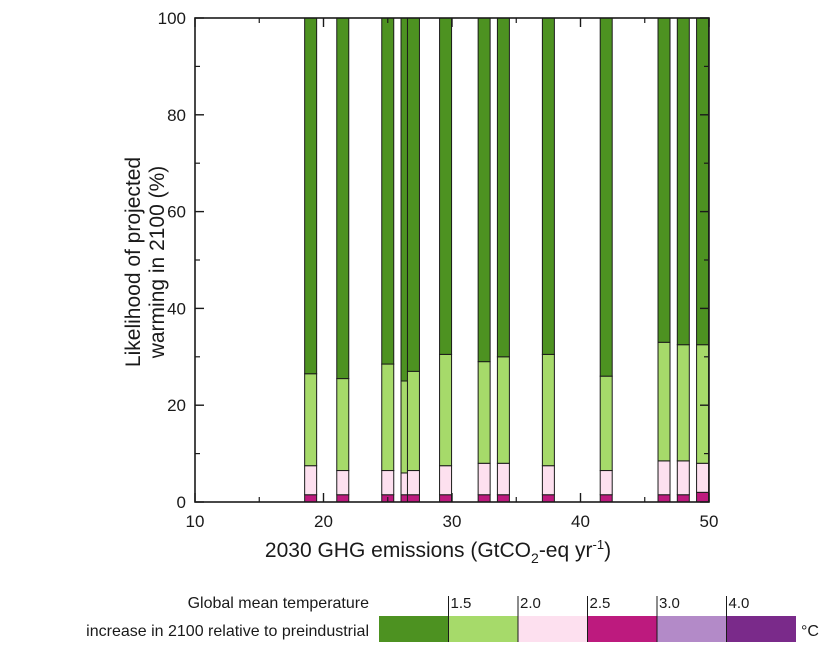 Image resolution: width=825 pixels, height=648 pixels. Describe the element at coordinates (176, 308) in the screenshot. I see `y-tick-label: 40` at that location.